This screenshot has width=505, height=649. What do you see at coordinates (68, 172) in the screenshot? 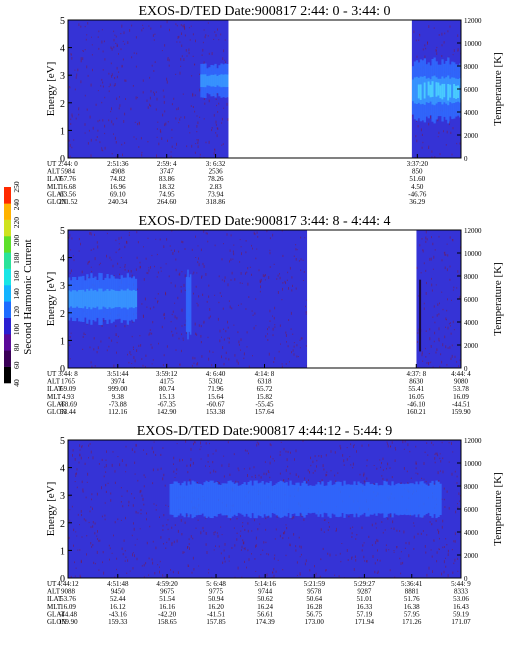
I see `row-value: 5984` at bounding box center [68, 172].